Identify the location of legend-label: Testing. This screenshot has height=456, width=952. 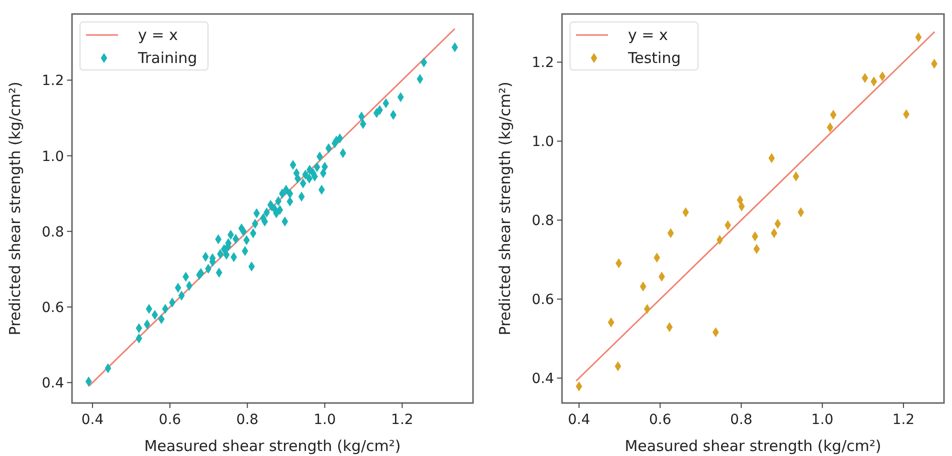
(654, 58).